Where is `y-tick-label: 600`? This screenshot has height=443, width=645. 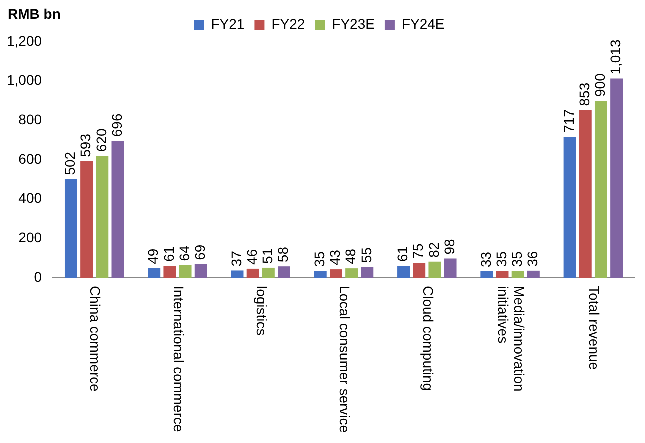
y-tick-label: 600 is located at coordinates (30, 158).